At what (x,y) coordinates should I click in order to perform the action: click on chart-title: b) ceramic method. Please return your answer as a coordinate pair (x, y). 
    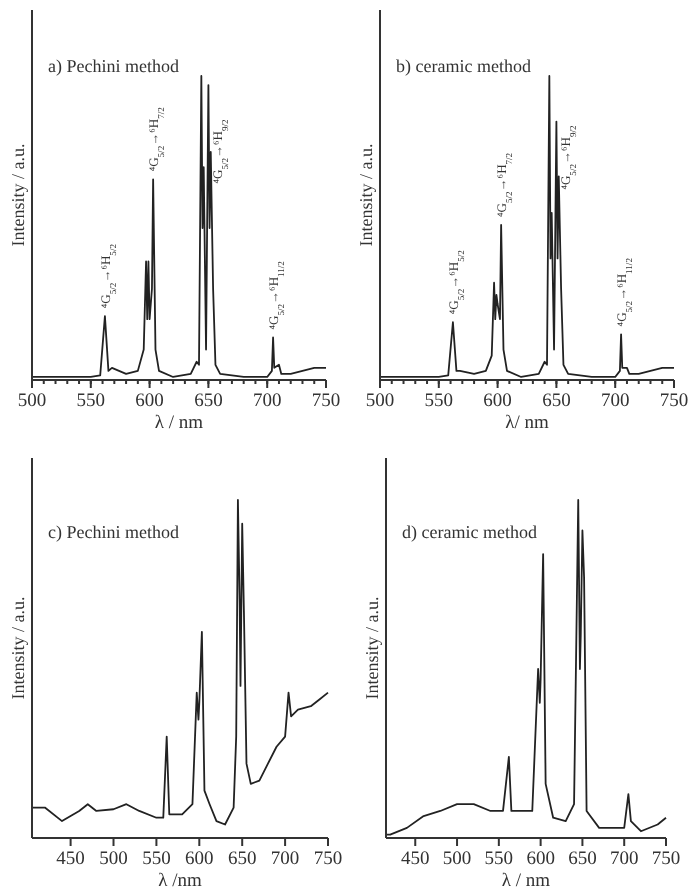
    Looking at the image, I should click on (464, 66).